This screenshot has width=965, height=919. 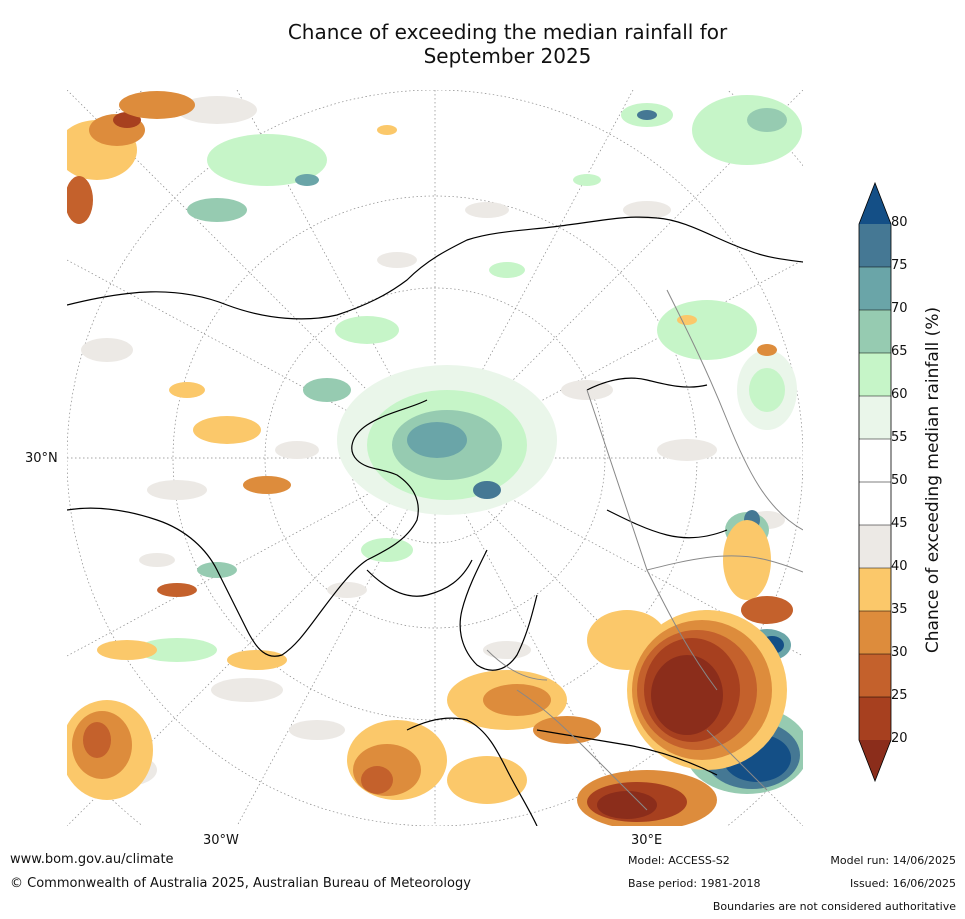 What do you see at coordinates (92, 859) in the screenshot?
I see `website-url: www.bom.gov.au/climate` at bounding box center [92, 859].